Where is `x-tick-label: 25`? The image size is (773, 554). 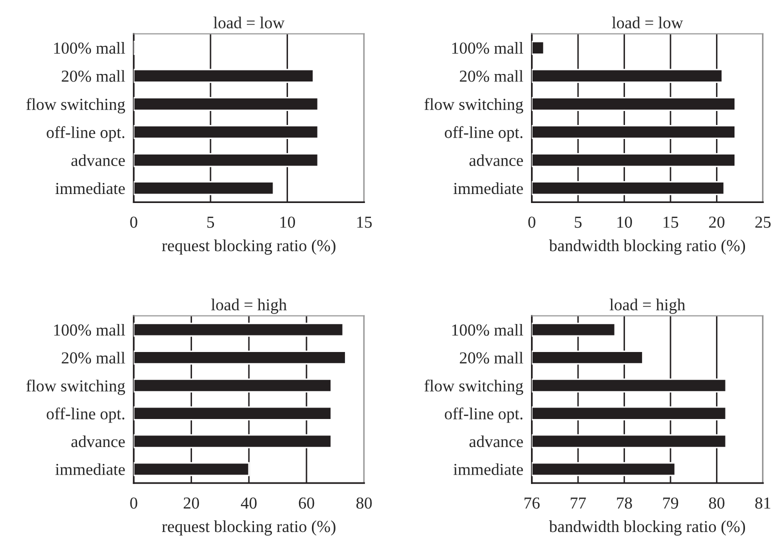 x-tick-label: 25 is located at coordinates (763, 222).